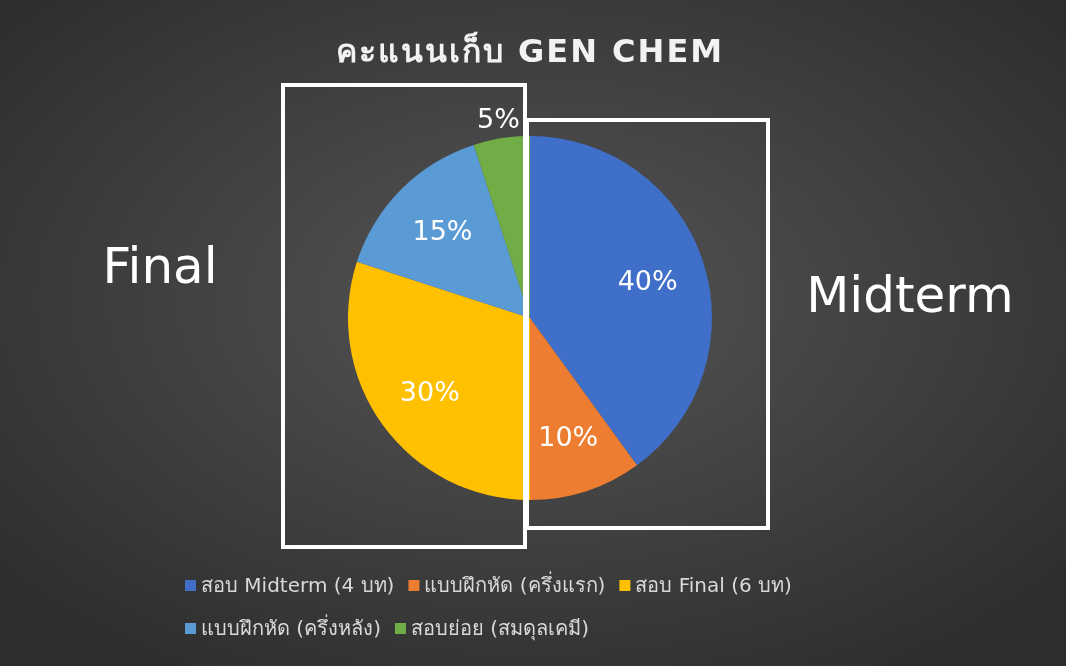 The image size is (1066, 666). I want to click on data-label: 15%, so click(442, 231).